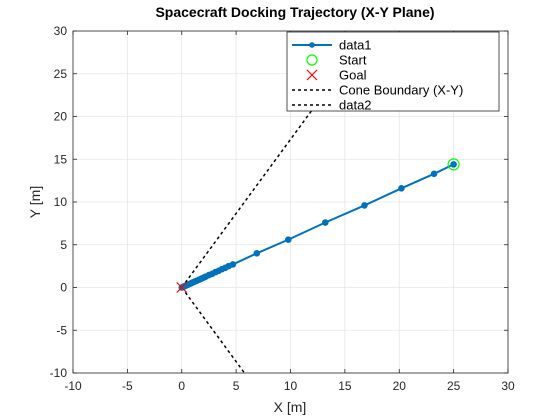  Describe the element at coordinates (127, 386) in the screenshot. I see `x-tick-label: -5` at that location.